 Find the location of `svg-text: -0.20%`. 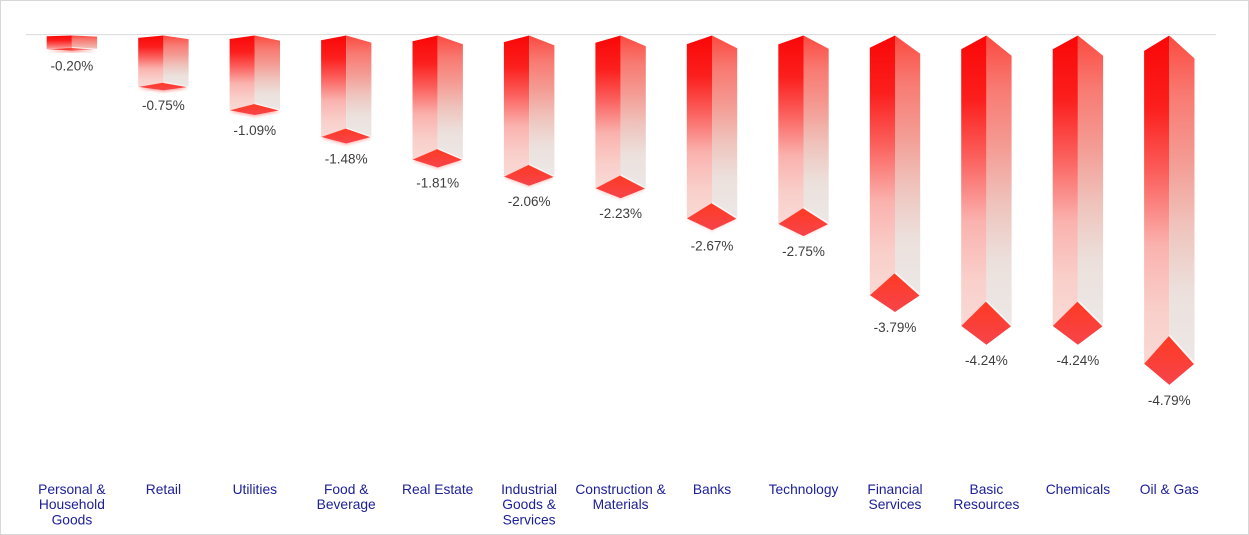

svg-text: -0.20% is located at coordinates (72, 66).